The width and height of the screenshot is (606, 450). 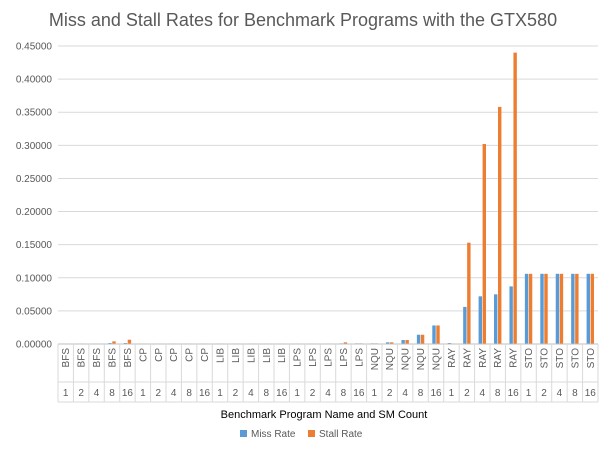 I want to click on y-tick-label: 0.45000, so click(x=34, y=47).